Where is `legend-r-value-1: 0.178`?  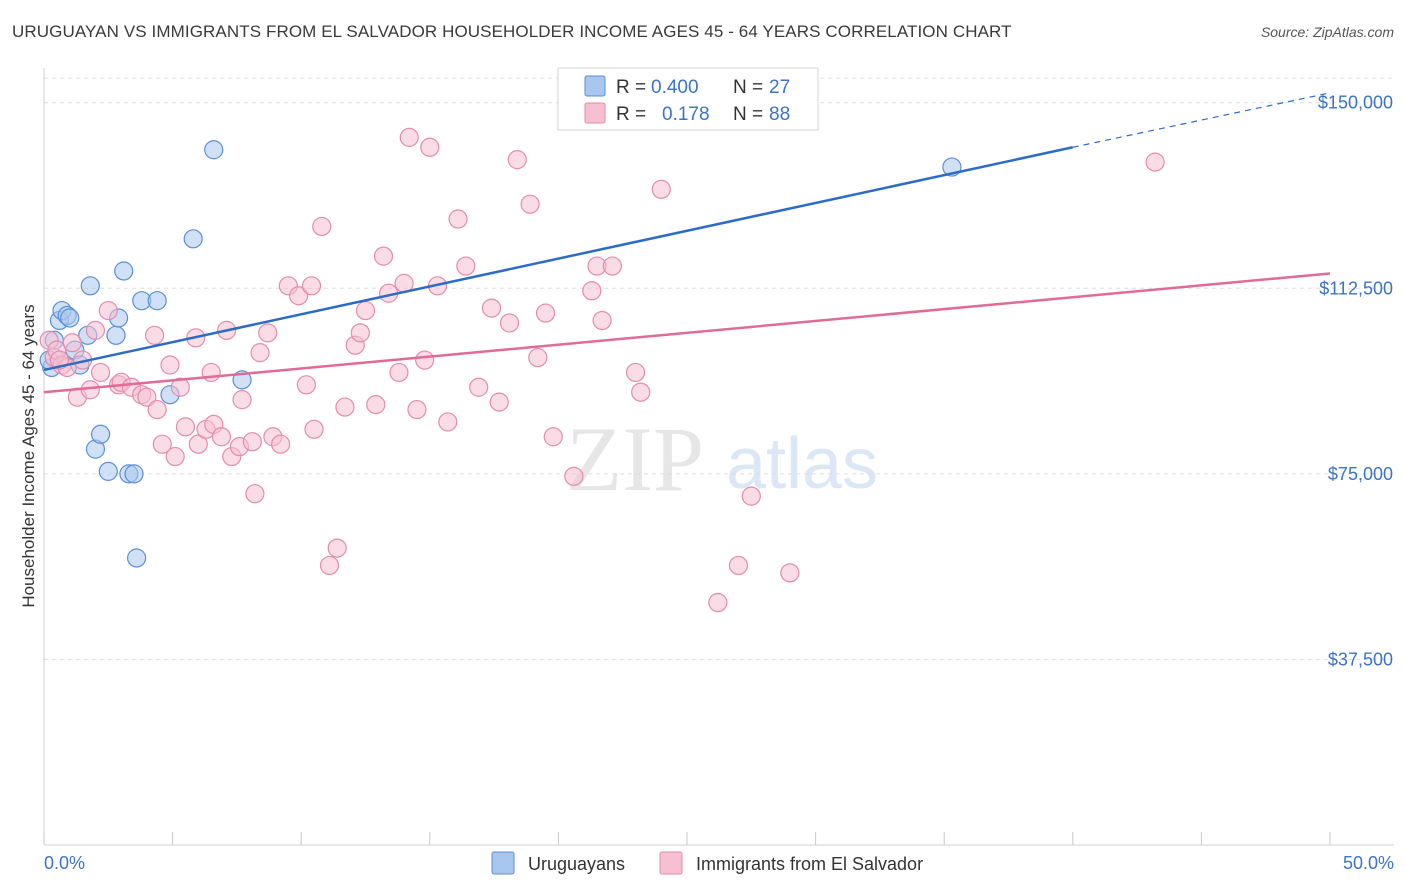 legend-r-value-1: 0.178 is located at coordinates (686, 114).